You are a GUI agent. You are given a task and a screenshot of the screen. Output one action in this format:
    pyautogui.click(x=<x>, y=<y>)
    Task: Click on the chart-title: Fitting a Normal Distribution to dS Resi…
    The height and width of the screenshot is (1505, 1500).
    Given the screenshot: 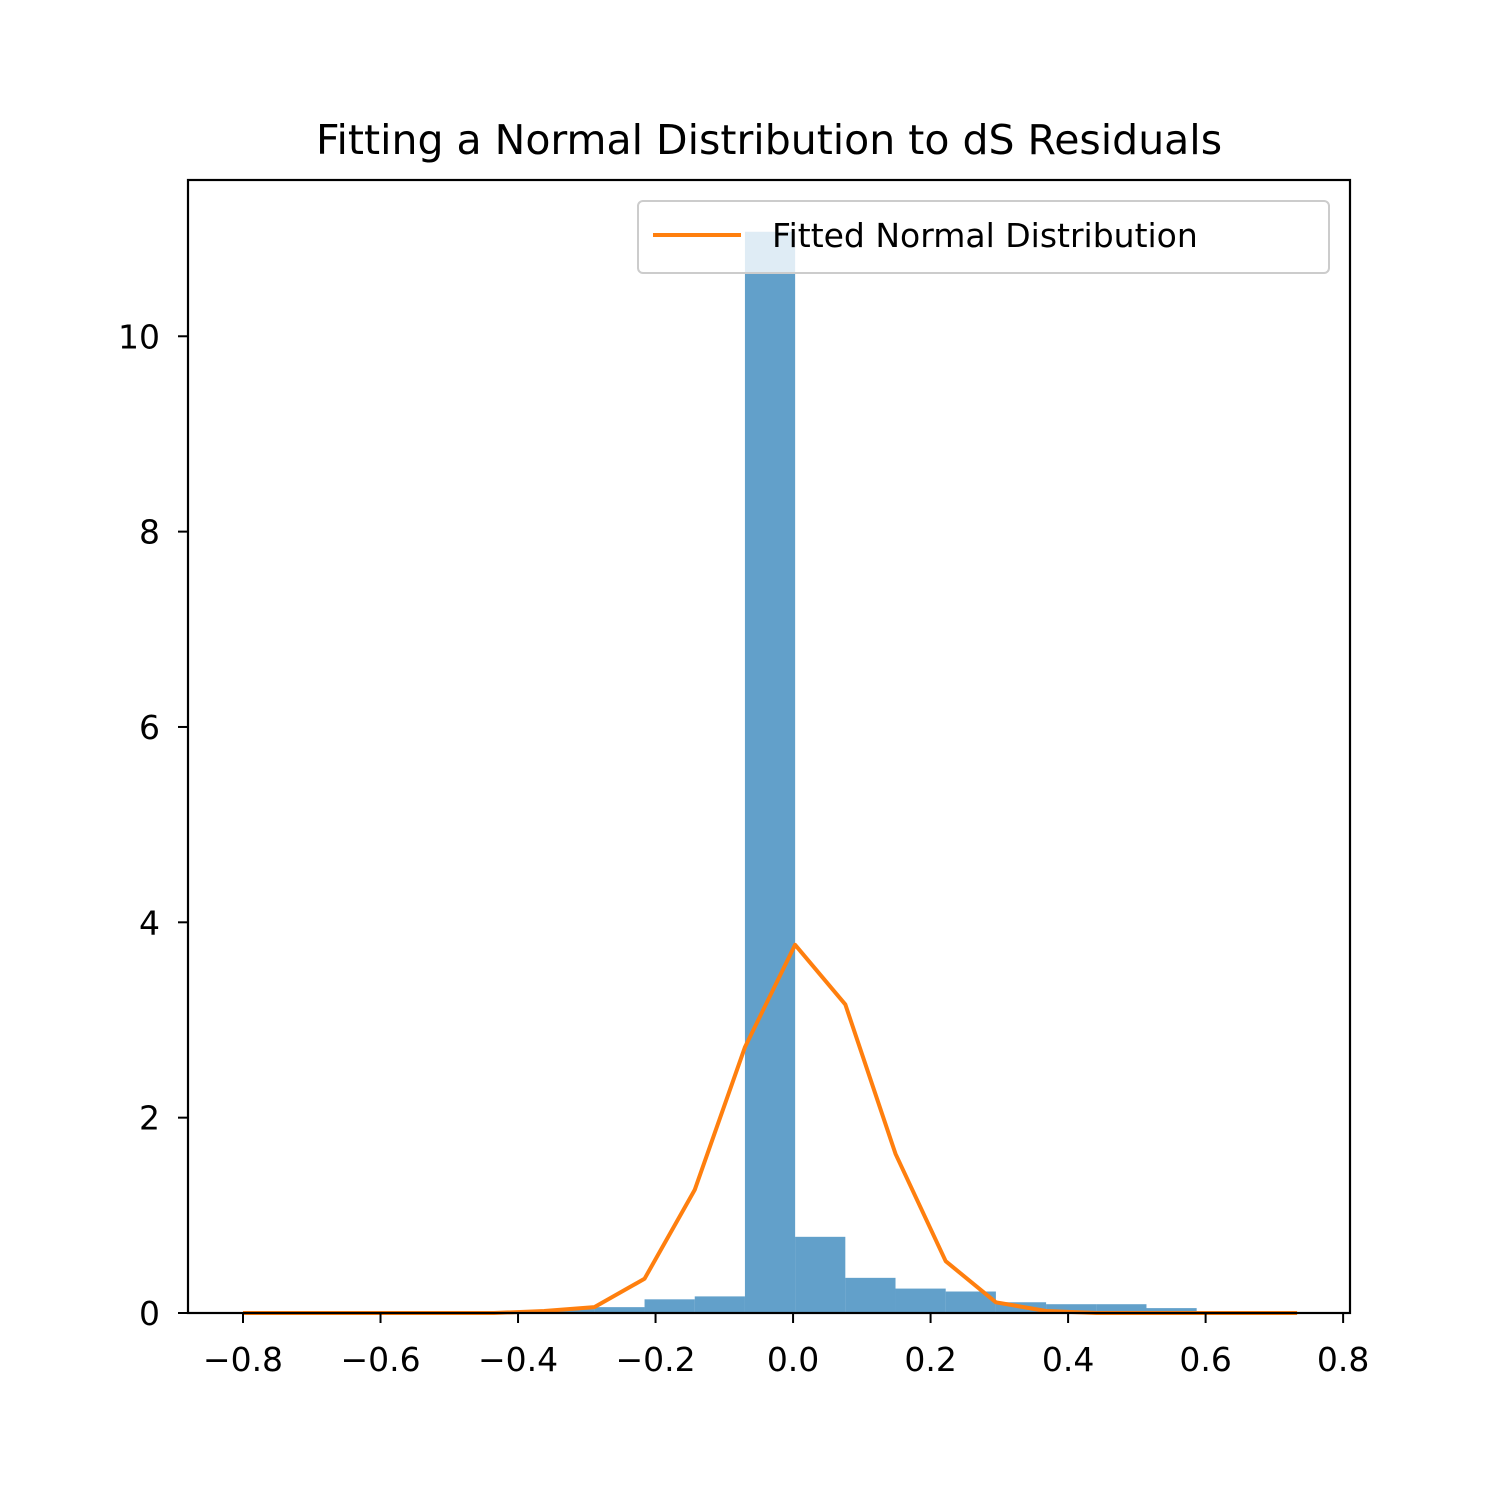 What is the action you would take?
    pyautogui.click(x=769, y=140)
    